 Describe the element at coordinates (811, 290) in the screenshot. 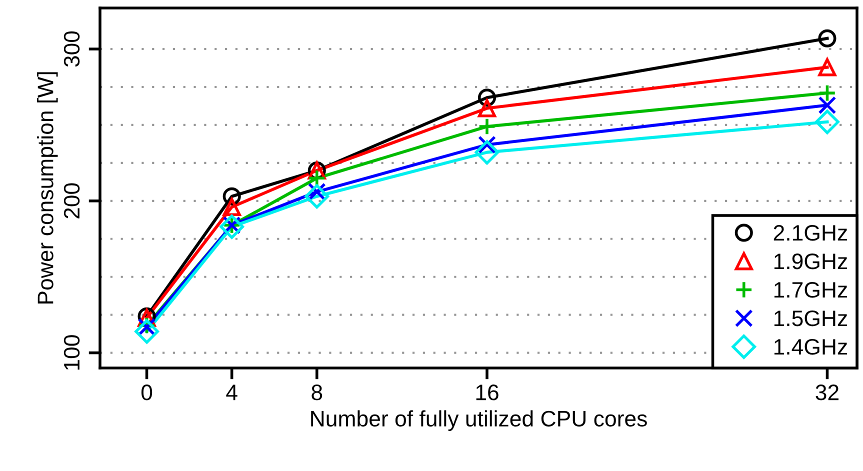

I see `legend-label: 1.7GHz` at that location.